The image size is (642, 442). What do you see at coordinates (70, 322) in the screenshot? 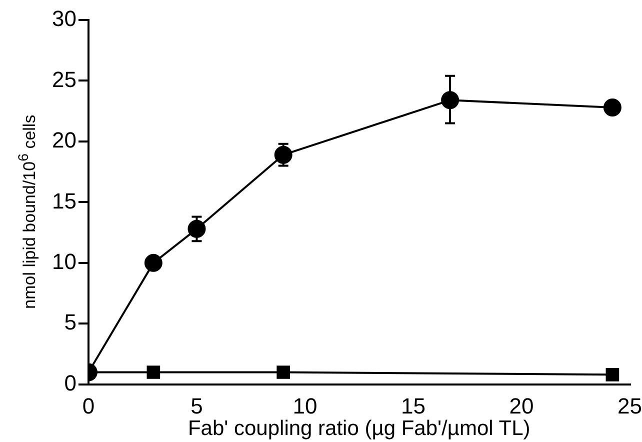
I see `y-tick-label: 5` at bounding box center [70, 322].